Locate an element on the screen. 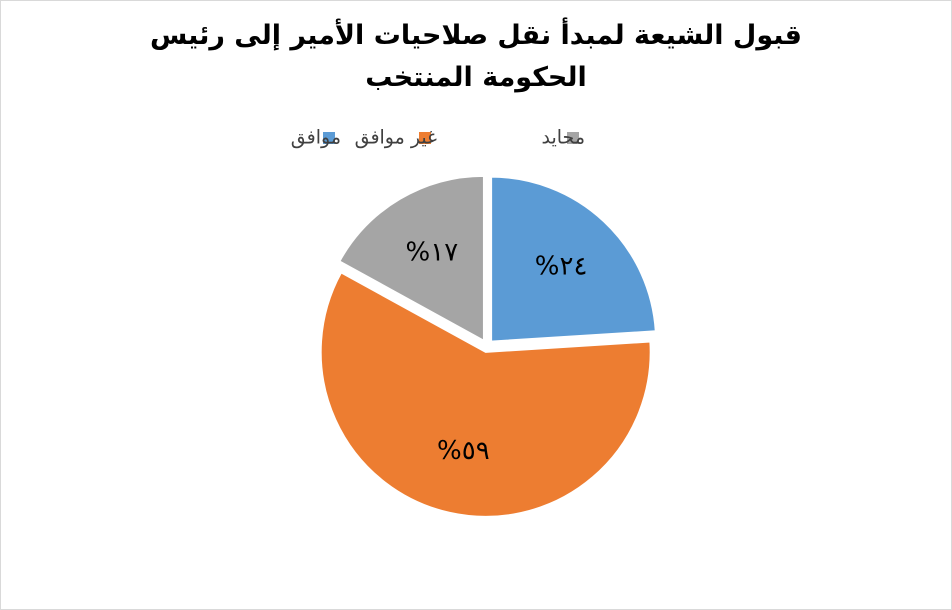 This screenshot has height=610, width=952. data-label: %١٧ is located at coordinates (432, 252).